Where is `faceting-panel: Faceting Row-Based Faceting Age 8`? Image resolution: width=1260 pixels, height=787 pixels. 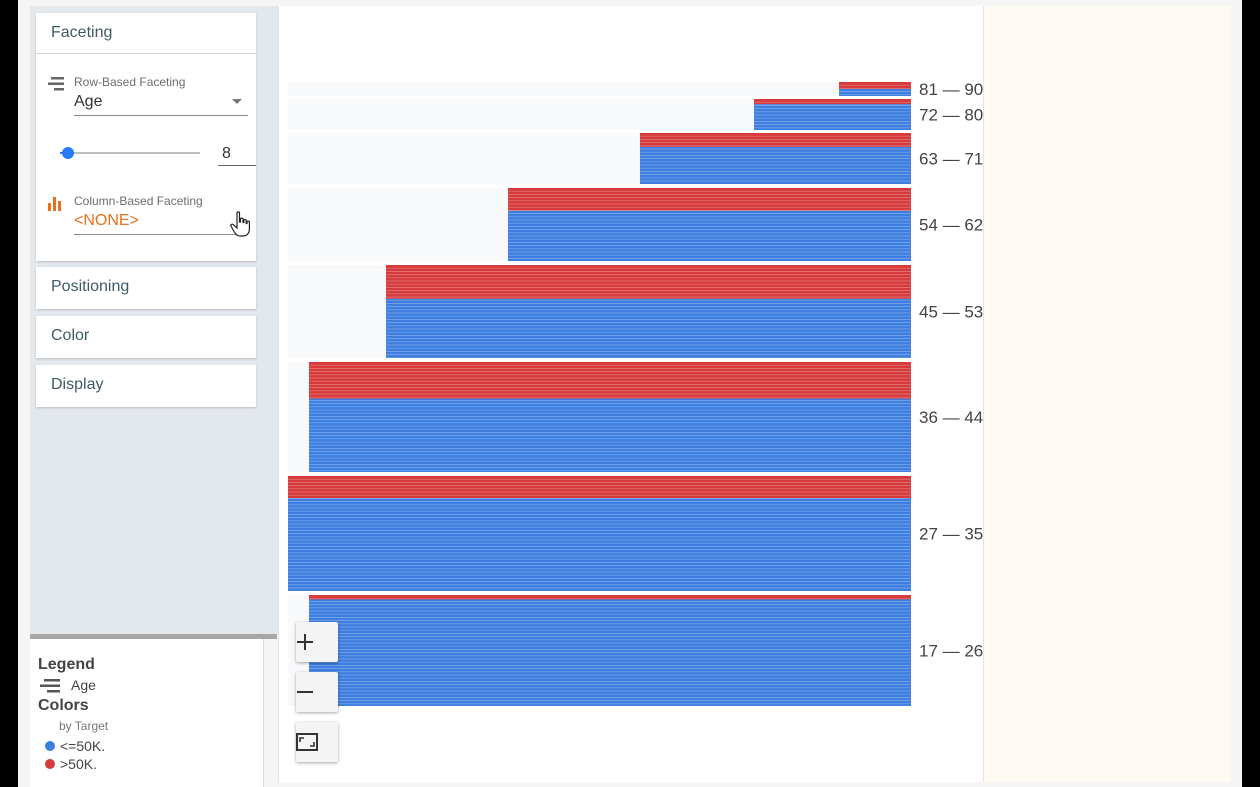
faceting-panel: Faceting Row-Based Faceting Age 8 is located at coordinates (146, 137).